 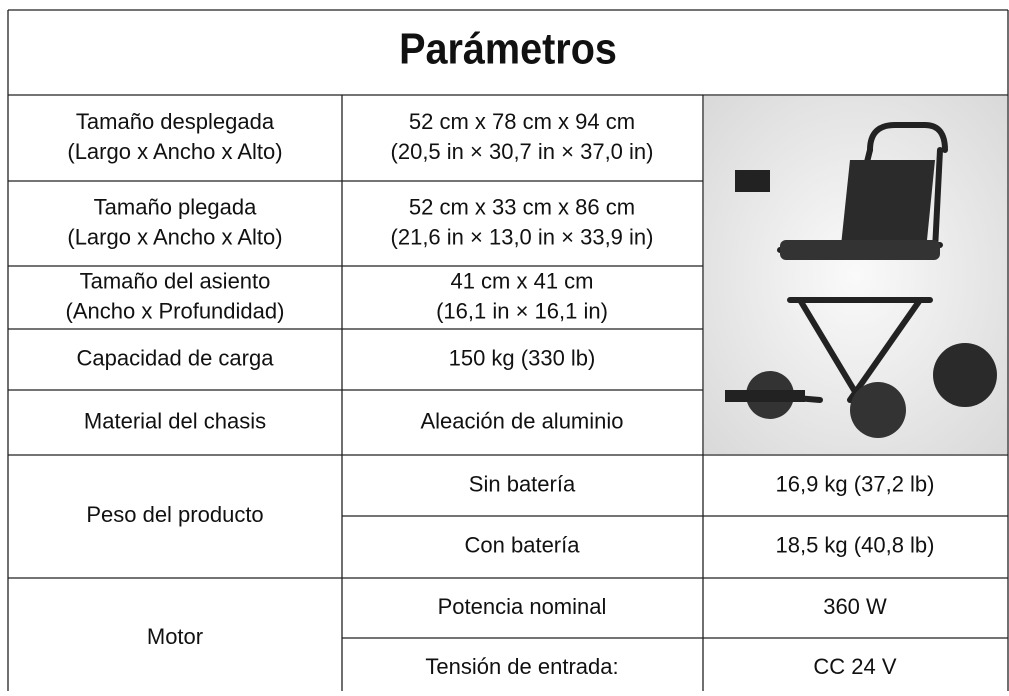 I want to click on item-name: Con batería, so click(x=523, y=544).